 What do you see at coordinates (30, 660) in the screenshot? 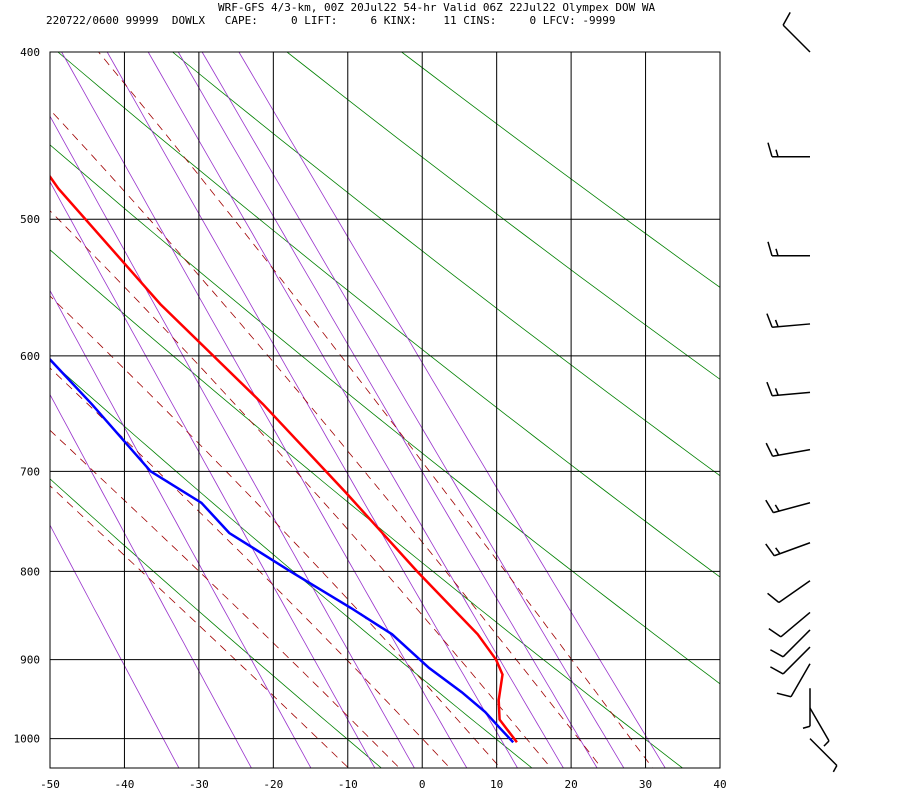
I see `pressure-tick-label: 900` at bounding box center [30, 660].